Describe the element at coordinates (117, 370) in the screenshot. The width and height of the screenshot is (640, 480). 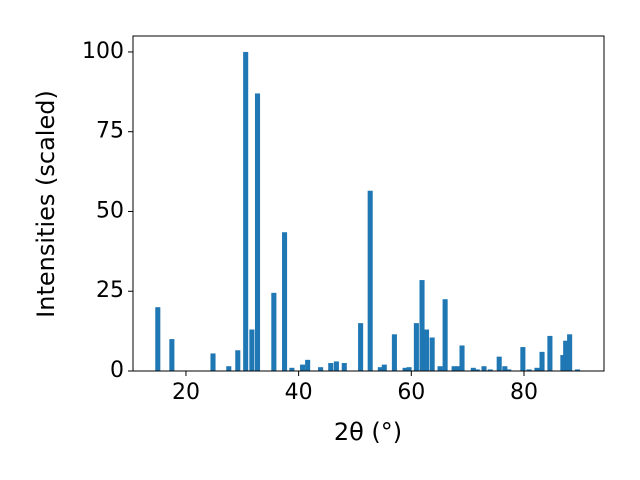
I see `y-tick-label: 0` at that location.